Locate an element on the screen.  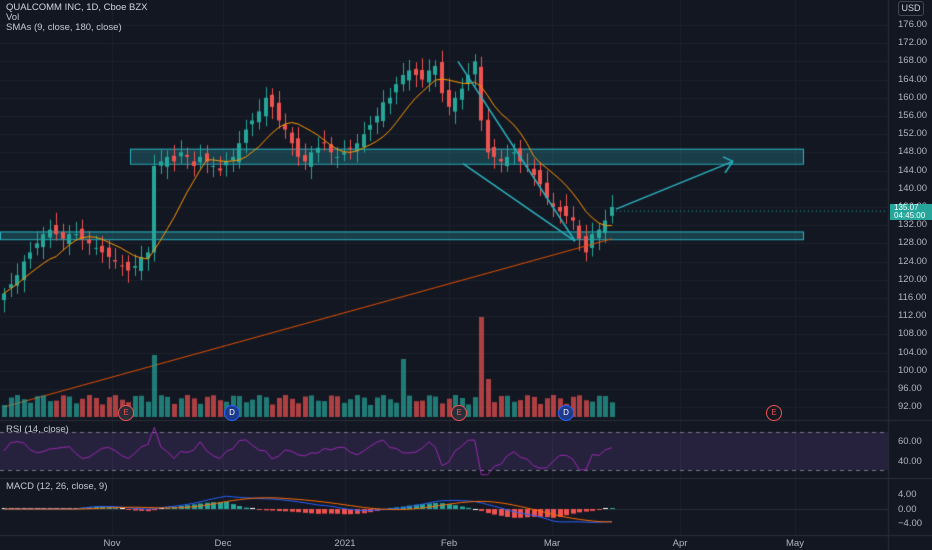
currency-badge: USD is located at coordinates (911, 8).